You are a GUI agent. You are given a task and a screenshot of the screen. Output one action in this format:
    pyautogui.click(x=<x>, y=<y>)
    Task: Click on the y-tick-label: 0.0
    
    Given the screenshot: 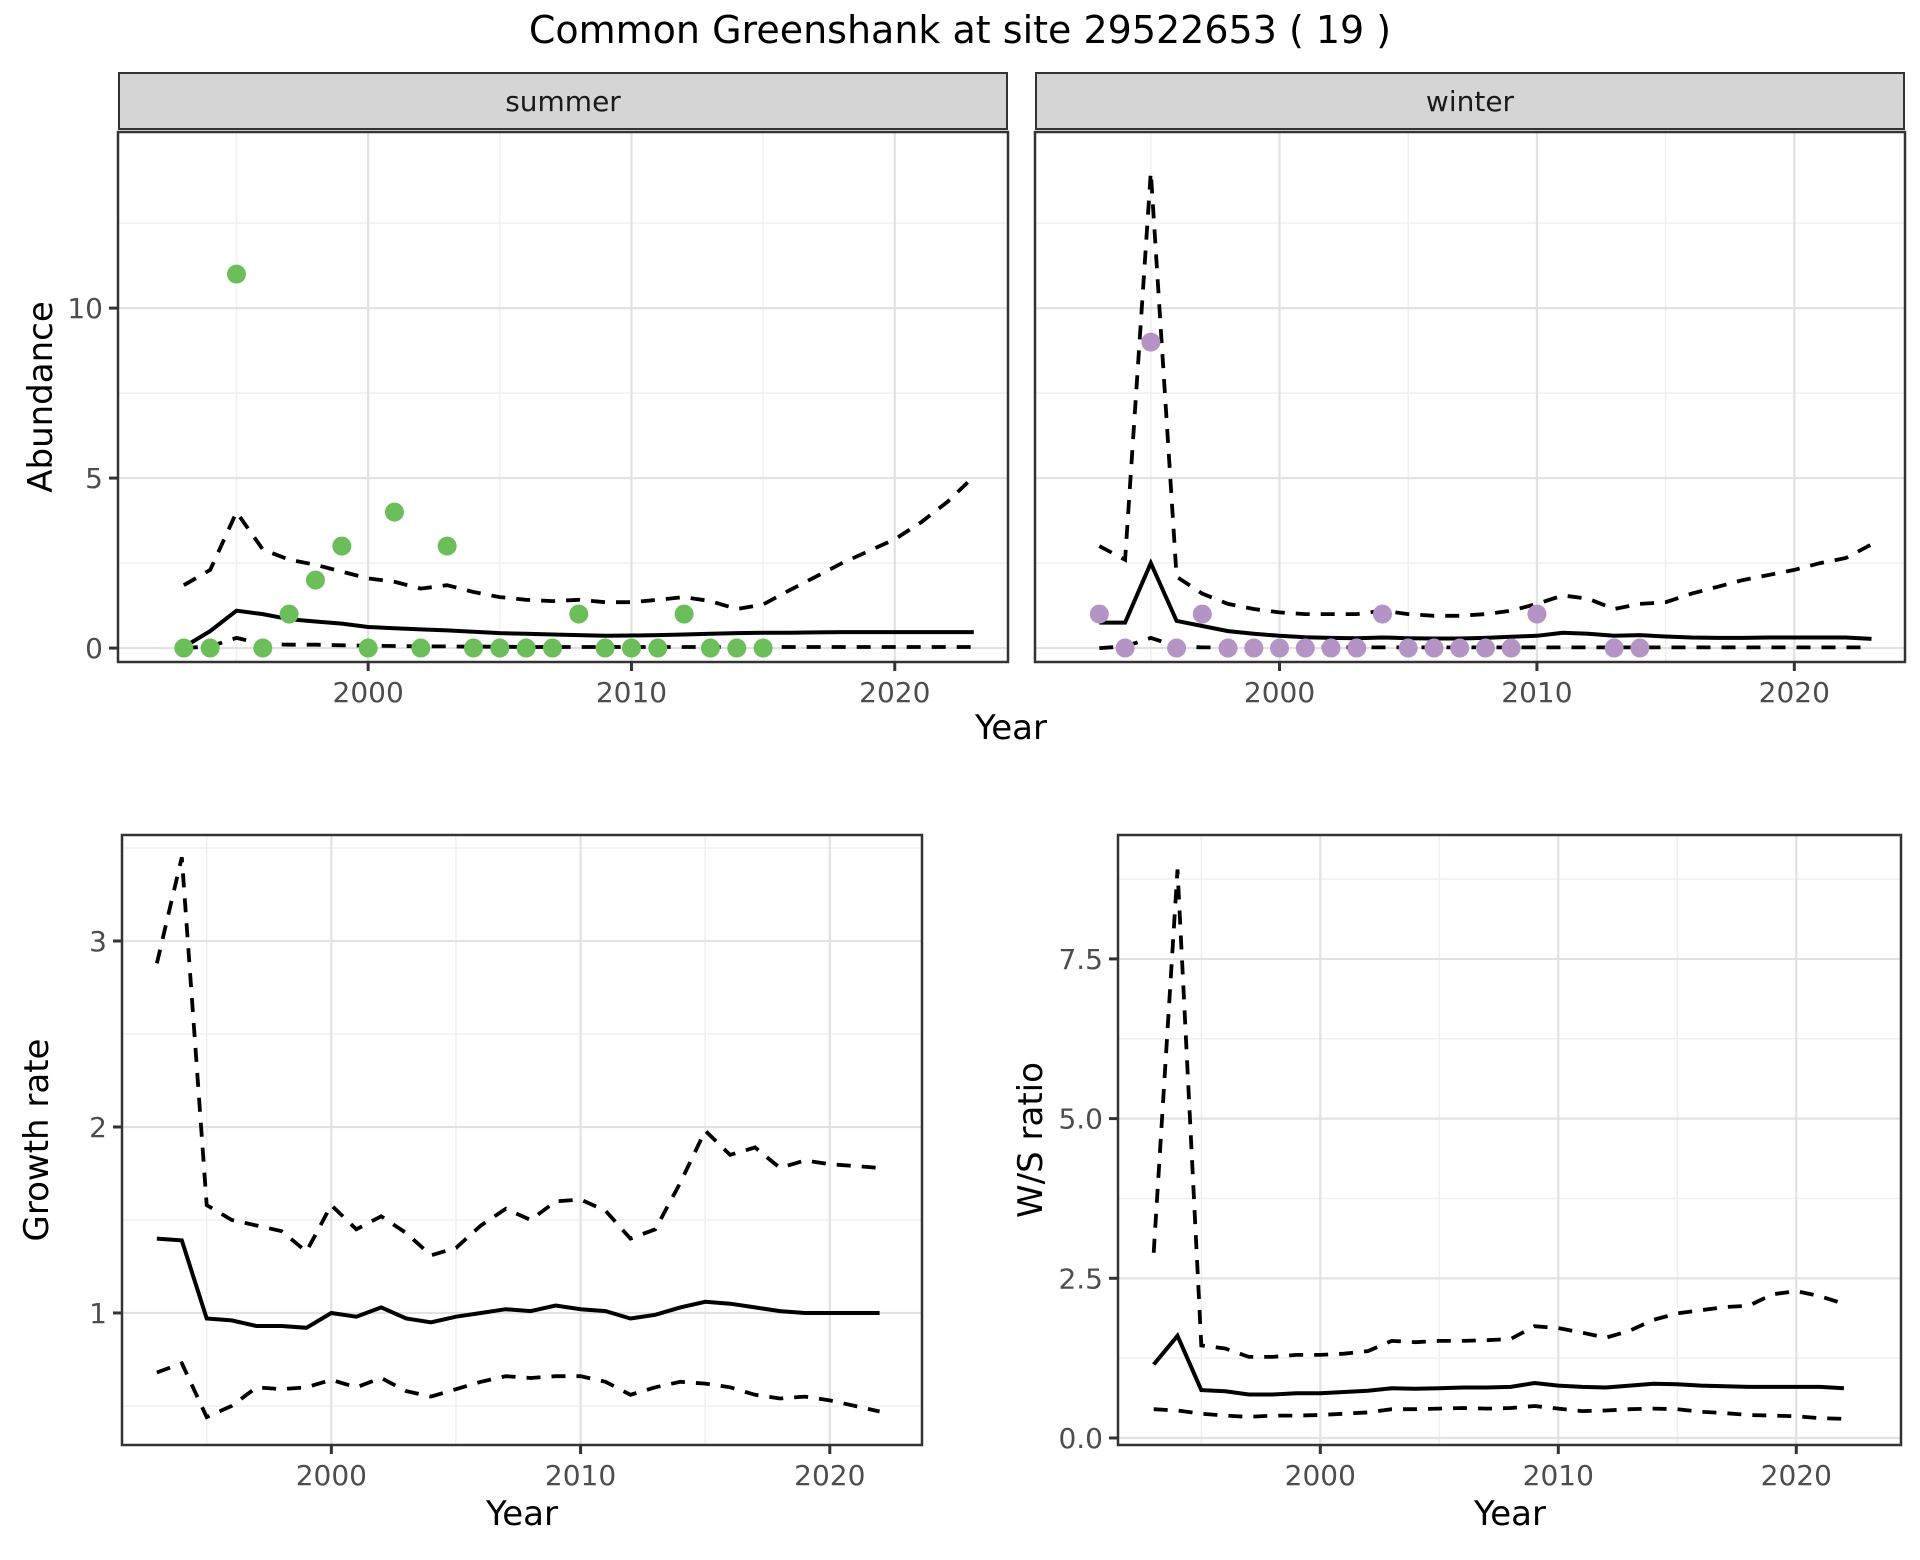 What is the action you would take?
    pyautogui.click(x=1080, y=1438)
    